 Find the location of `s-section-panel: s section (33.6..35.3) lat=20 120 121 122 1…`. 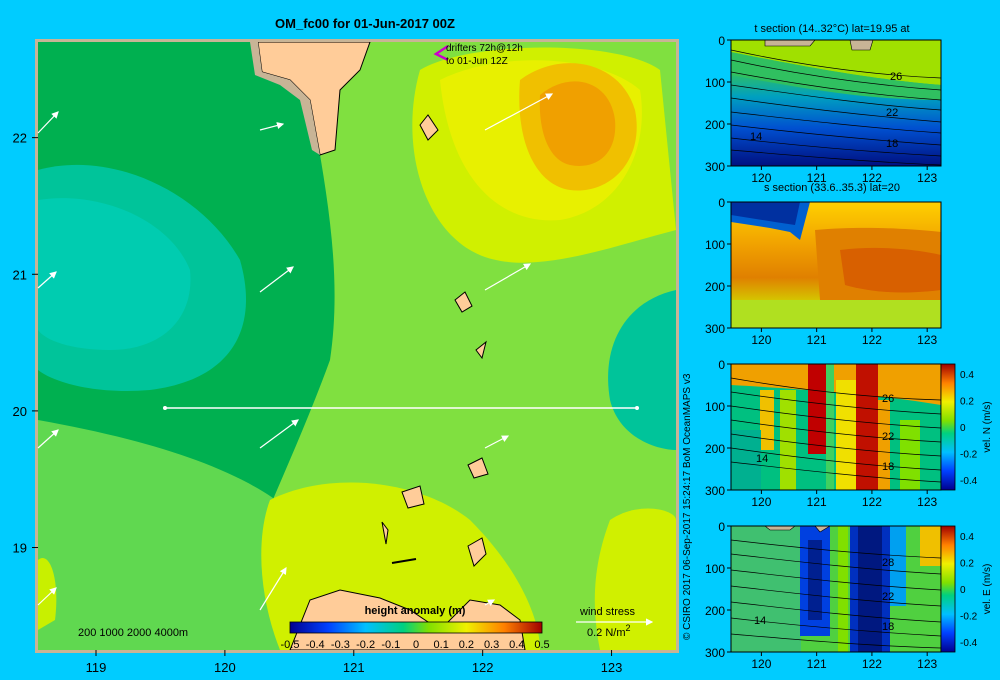

s-section-panel: s section (33.6..35.3) lat=20 120 121 122 1… is located at coordinates (823, 264).